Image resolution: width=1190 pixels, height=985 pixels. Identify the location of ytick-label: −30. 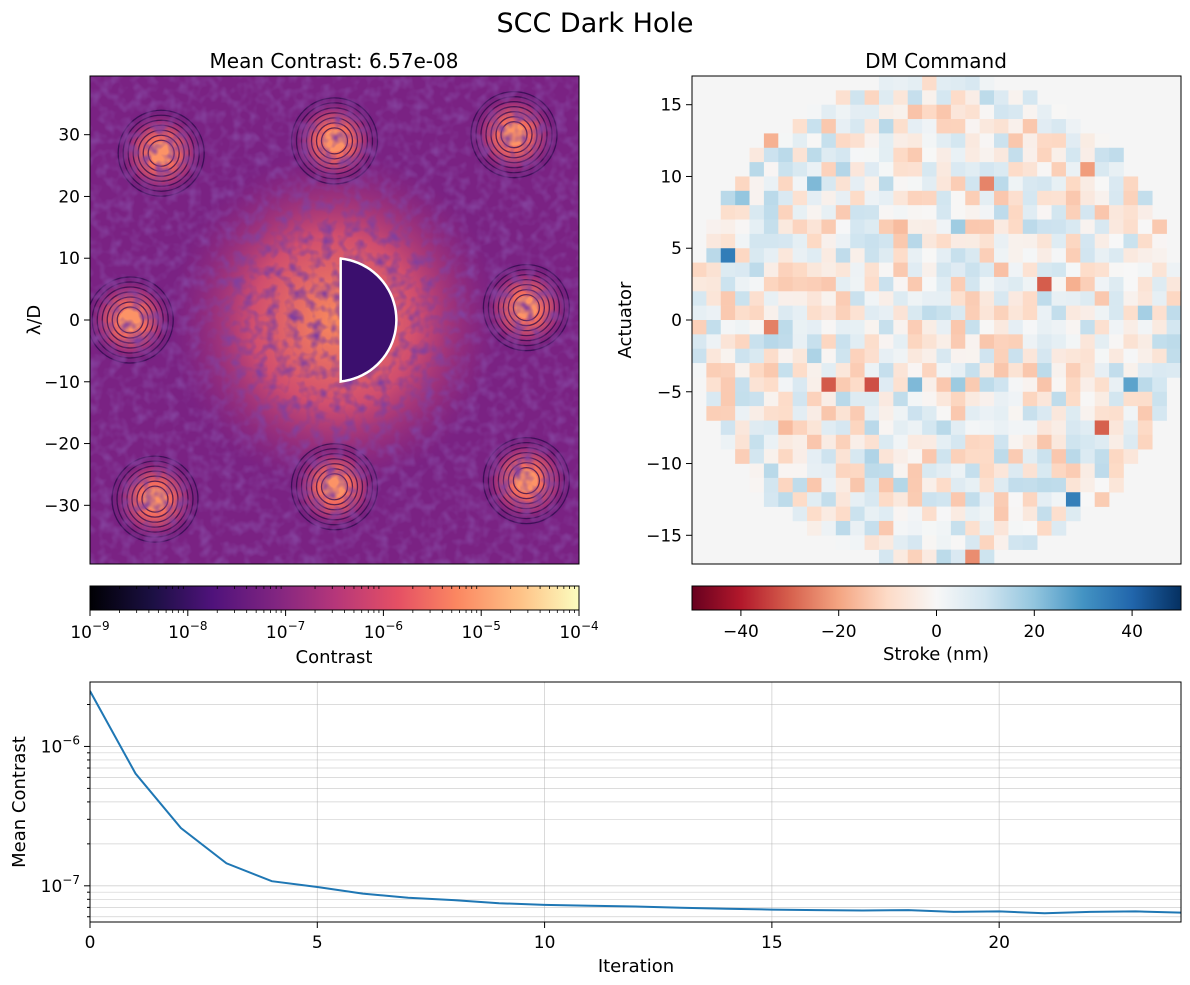
(62, 506).